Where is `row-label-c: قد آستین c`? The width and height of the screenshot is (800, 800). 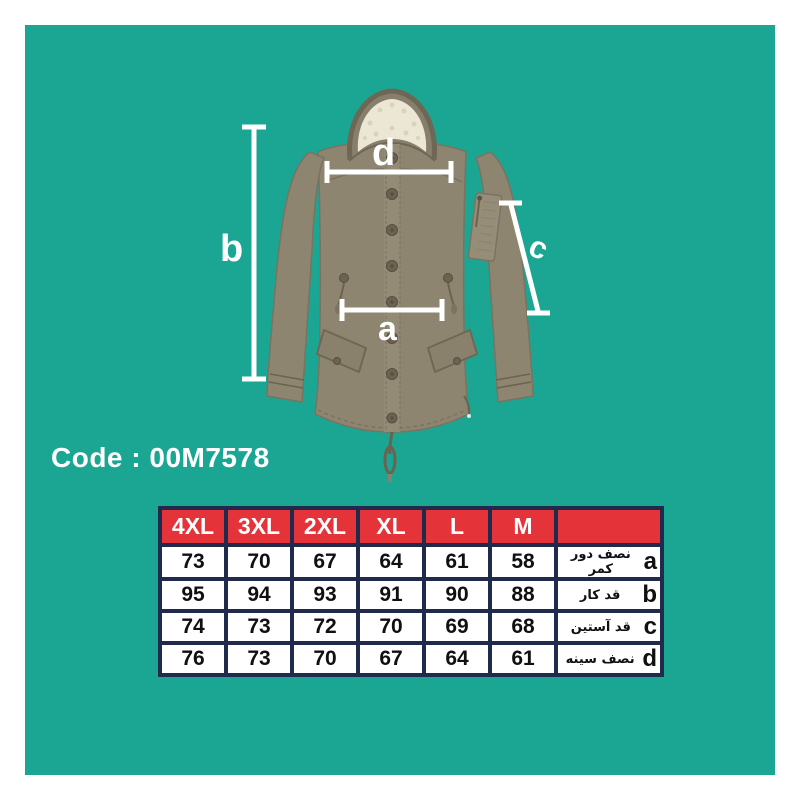
row-label-c: قد آستین c is located at coordinates (609, 627).